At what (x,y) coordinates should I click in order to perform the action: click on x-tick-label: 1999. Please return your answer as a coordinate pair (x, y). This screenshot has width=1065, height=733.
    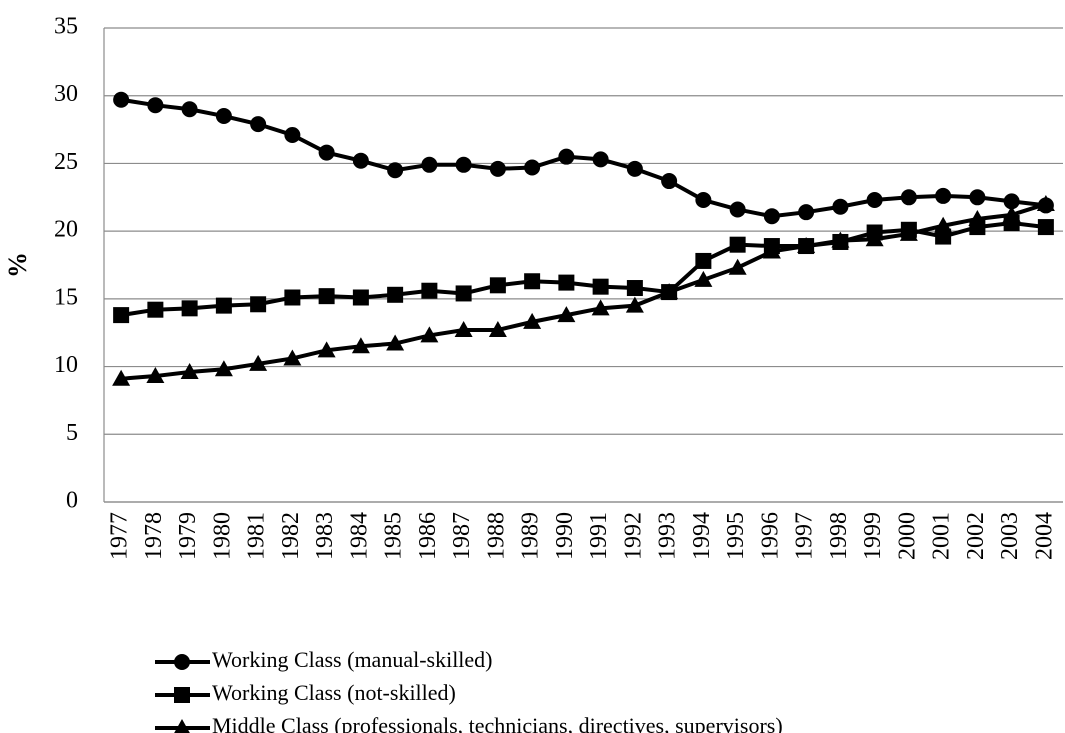
    Looking at the image, I should click on (873, 536).